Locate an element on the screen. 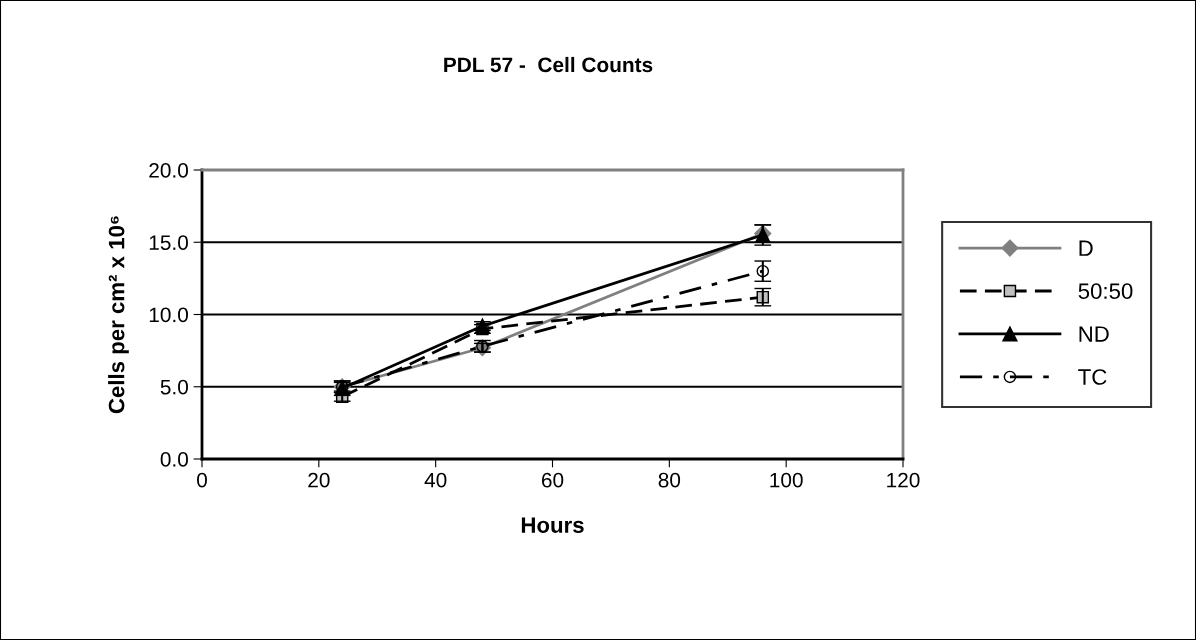 The image size is (1196, 640). legend-label: 50:50 is located at coordinates (1105, 291).